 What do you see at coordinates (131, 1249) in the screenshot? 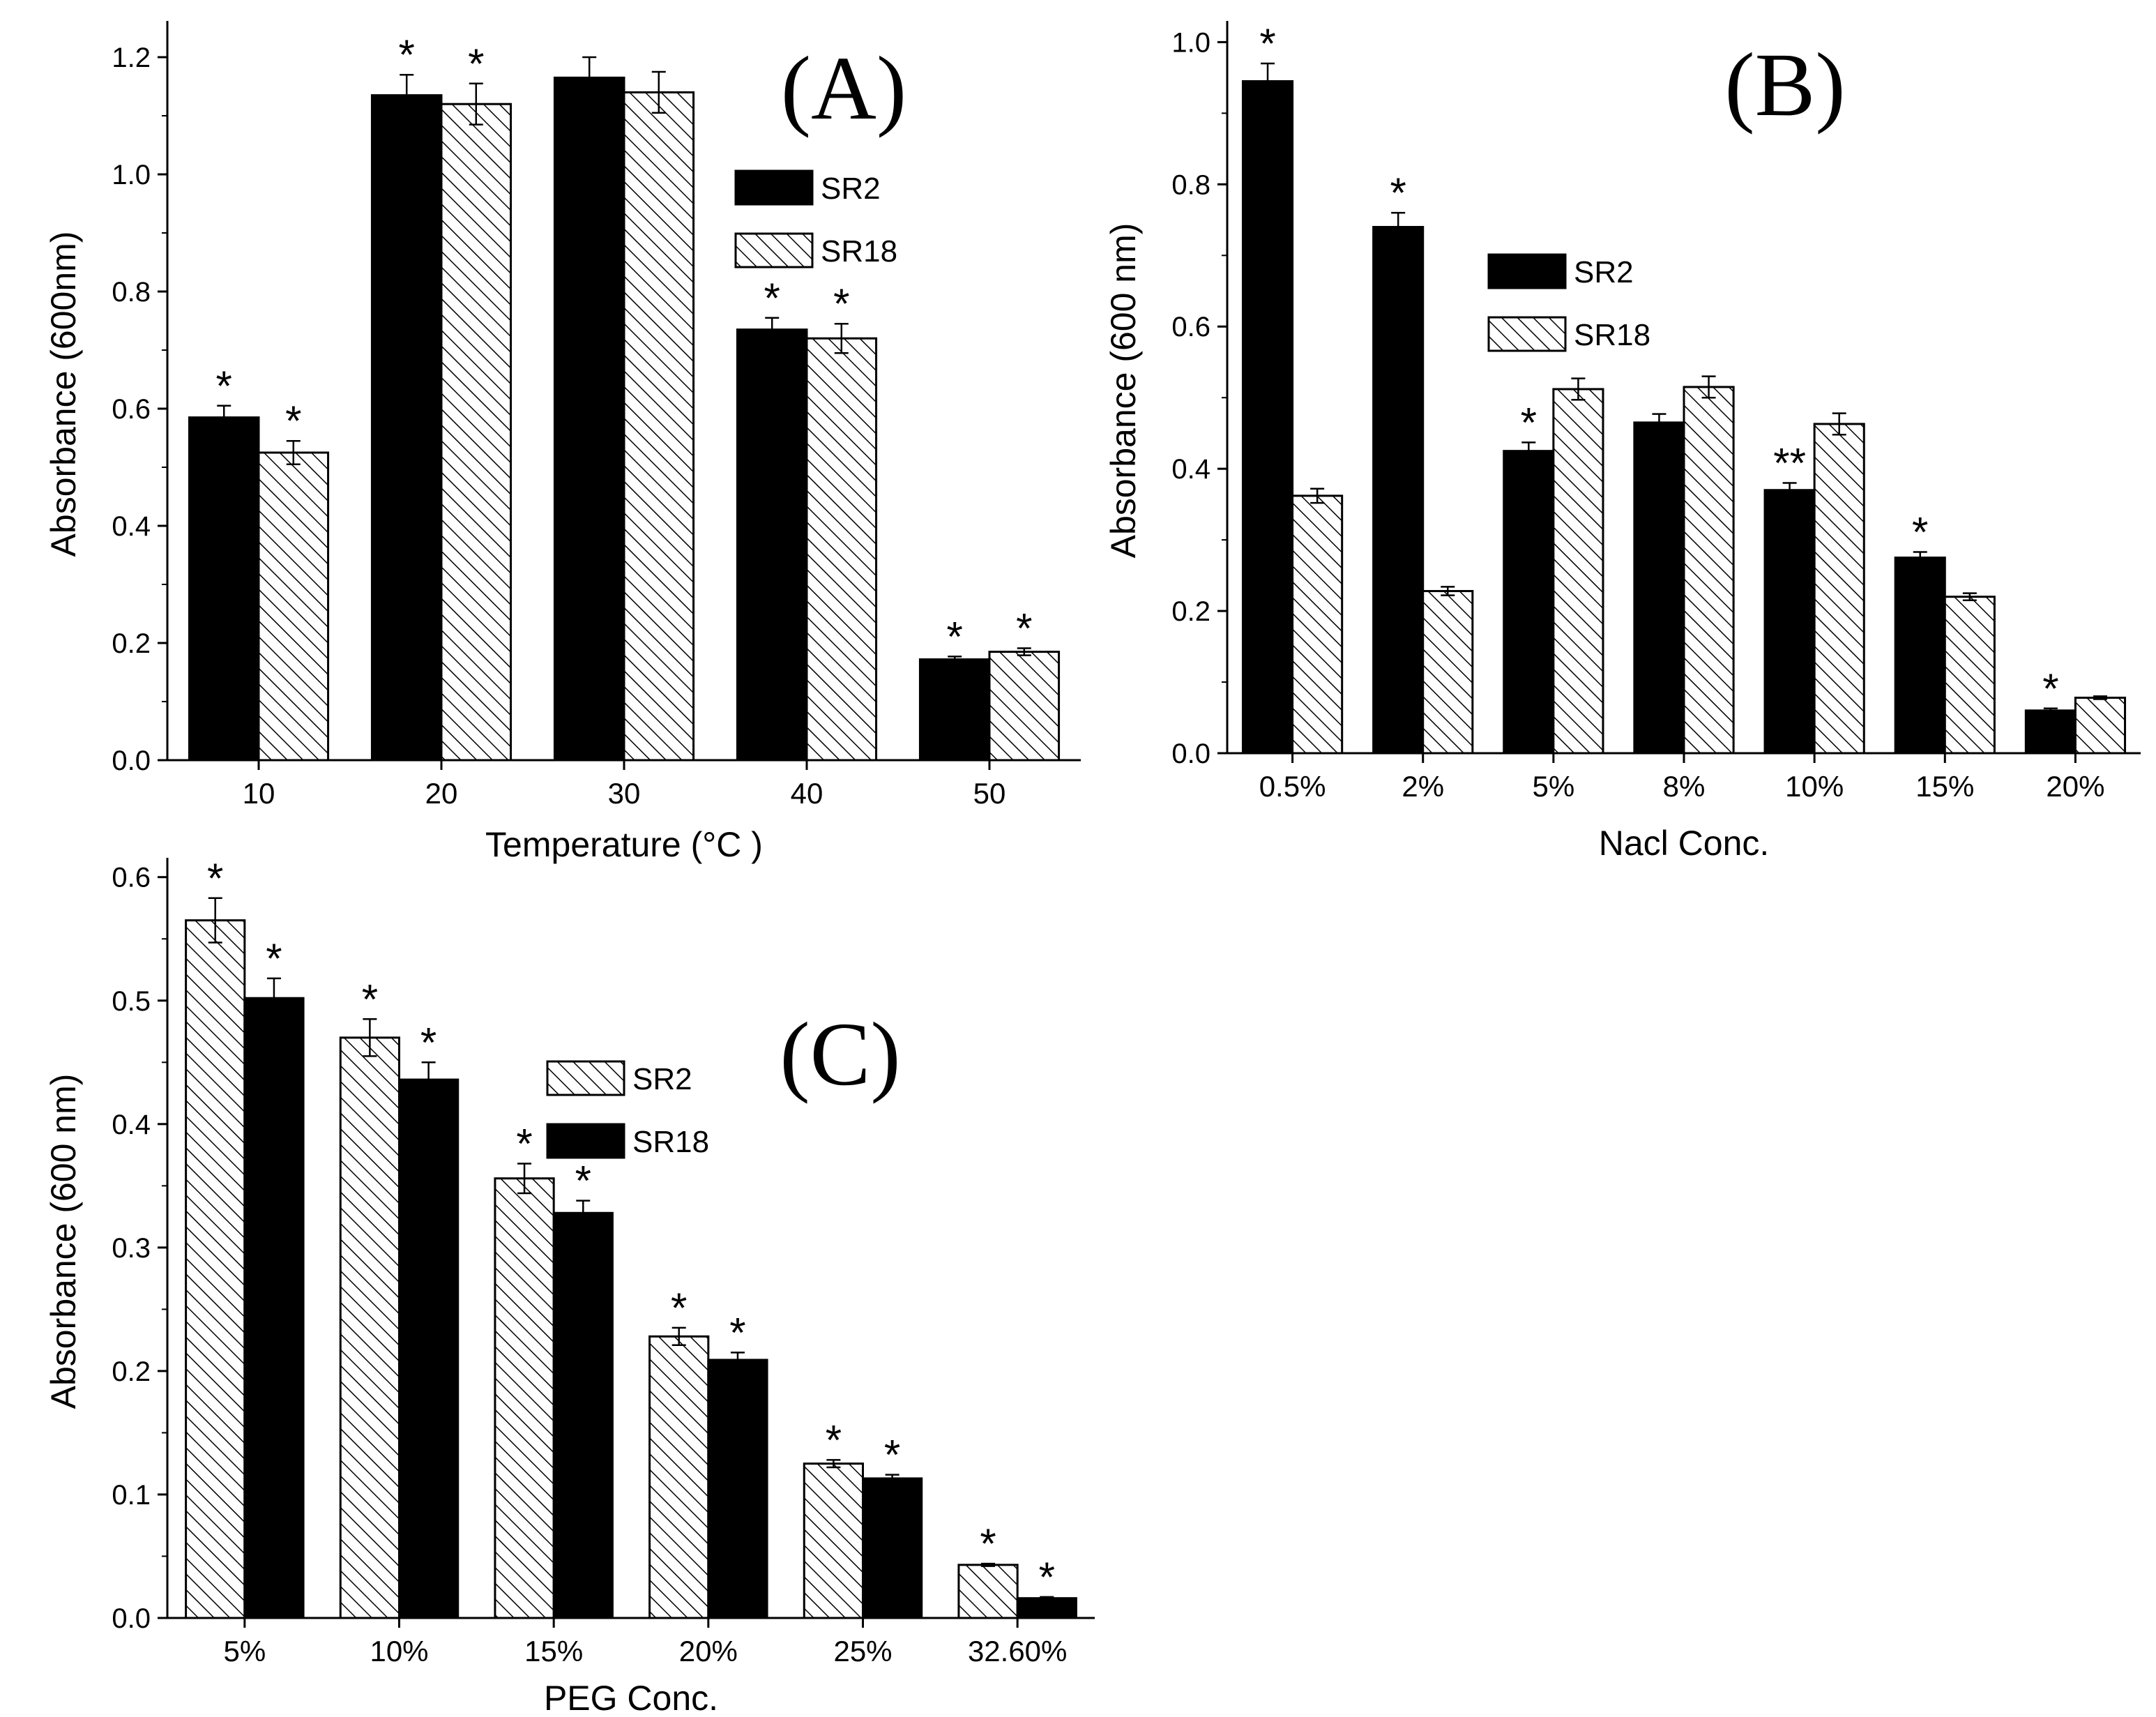
I see `y-tick-label: 0.3` at bounding box center [131, 1249].